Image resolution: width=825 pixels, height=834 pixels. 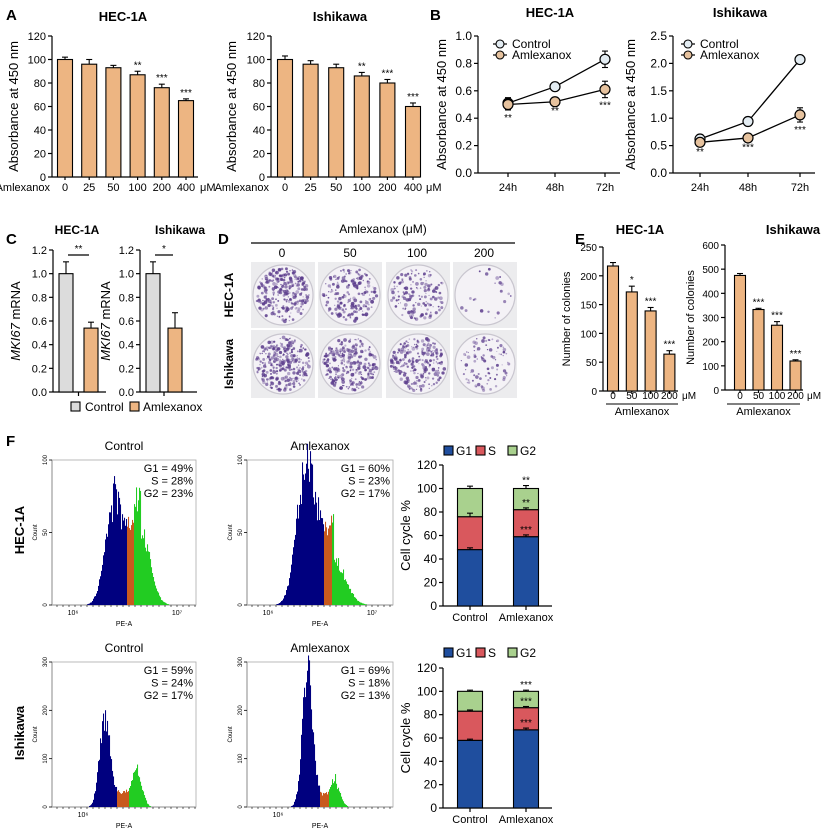 I want to click on y-axis-label-suffix: mRNA, so click(x=15, y=302).